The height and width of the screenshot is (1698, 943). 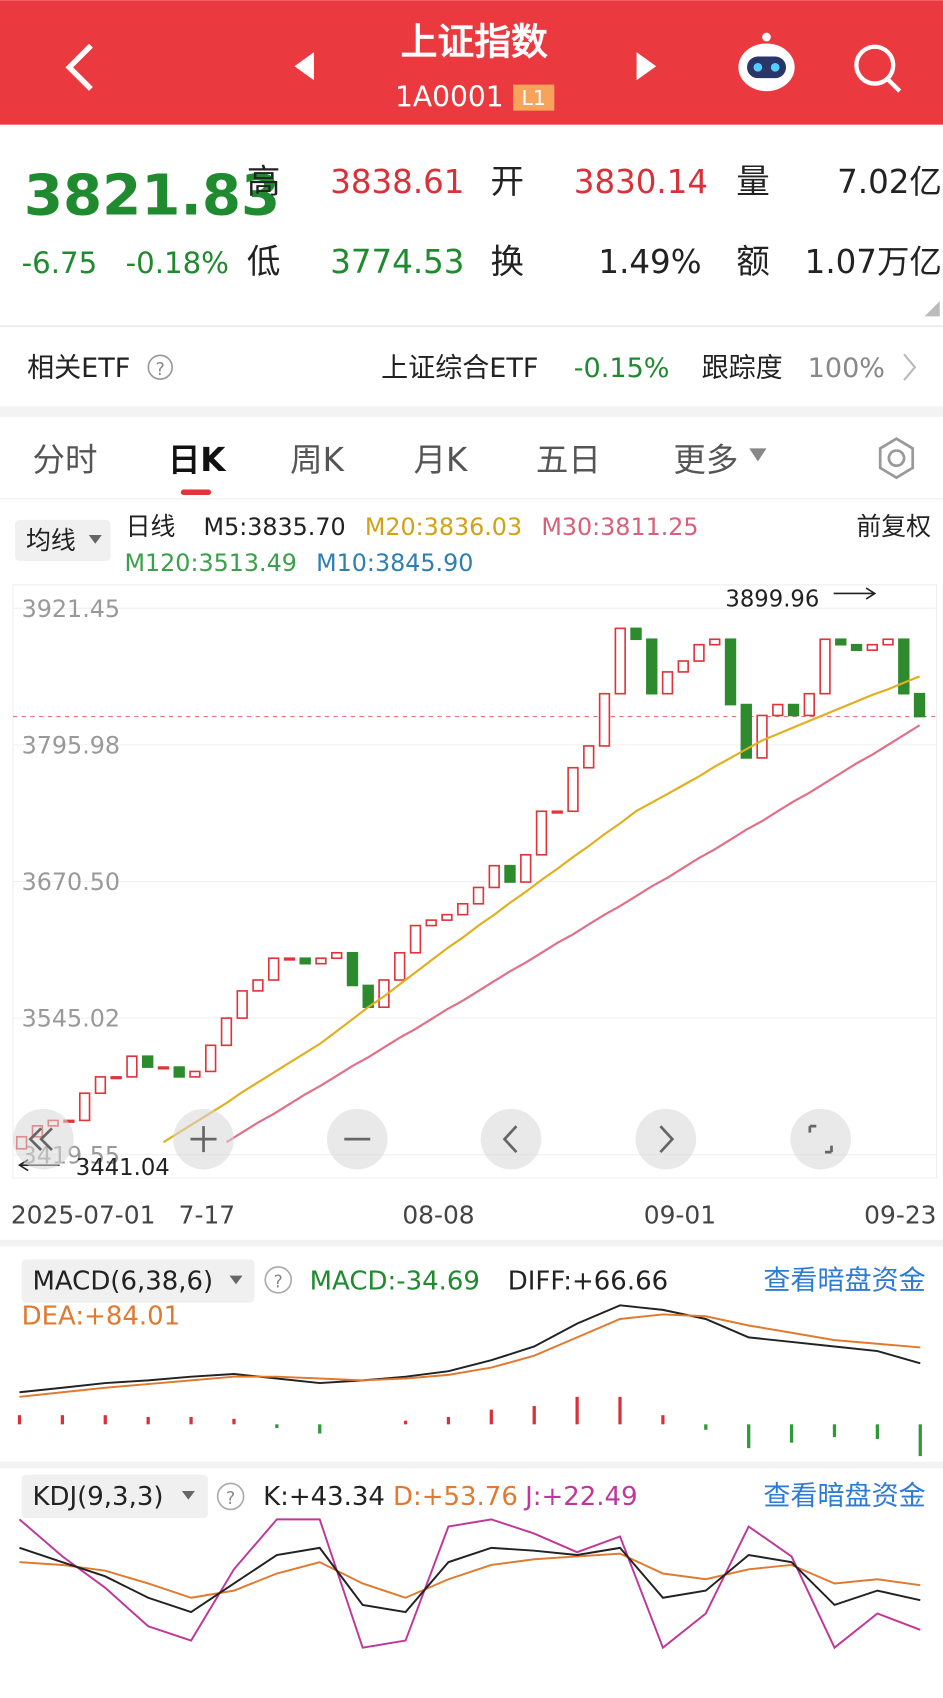 I want to click on tab: 更多, so click(x=705, y=460).